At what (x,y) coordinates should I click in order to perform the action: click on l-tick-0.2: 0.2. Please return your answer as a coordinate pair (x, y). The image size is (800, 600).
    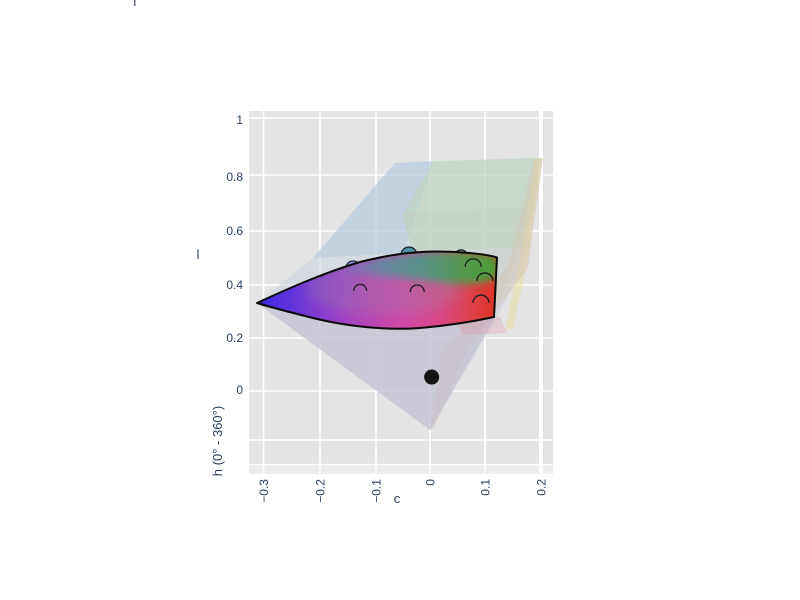
    Looking at the image, I should click on (234, 338).